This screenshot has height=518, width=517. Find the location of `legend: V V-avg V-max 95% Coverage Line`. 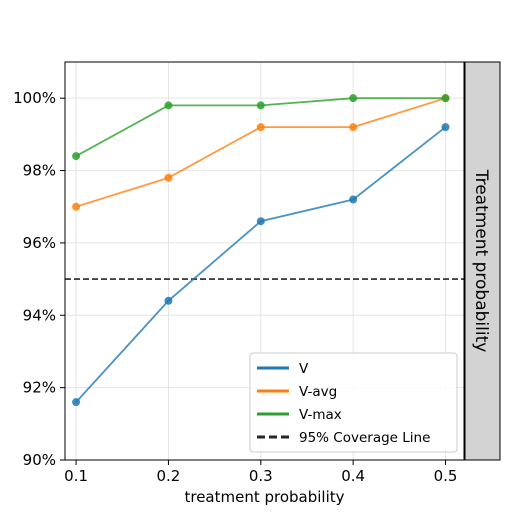

legend: V V-avg V-max 95% Coverage Line is located at coordinates (353, 402).